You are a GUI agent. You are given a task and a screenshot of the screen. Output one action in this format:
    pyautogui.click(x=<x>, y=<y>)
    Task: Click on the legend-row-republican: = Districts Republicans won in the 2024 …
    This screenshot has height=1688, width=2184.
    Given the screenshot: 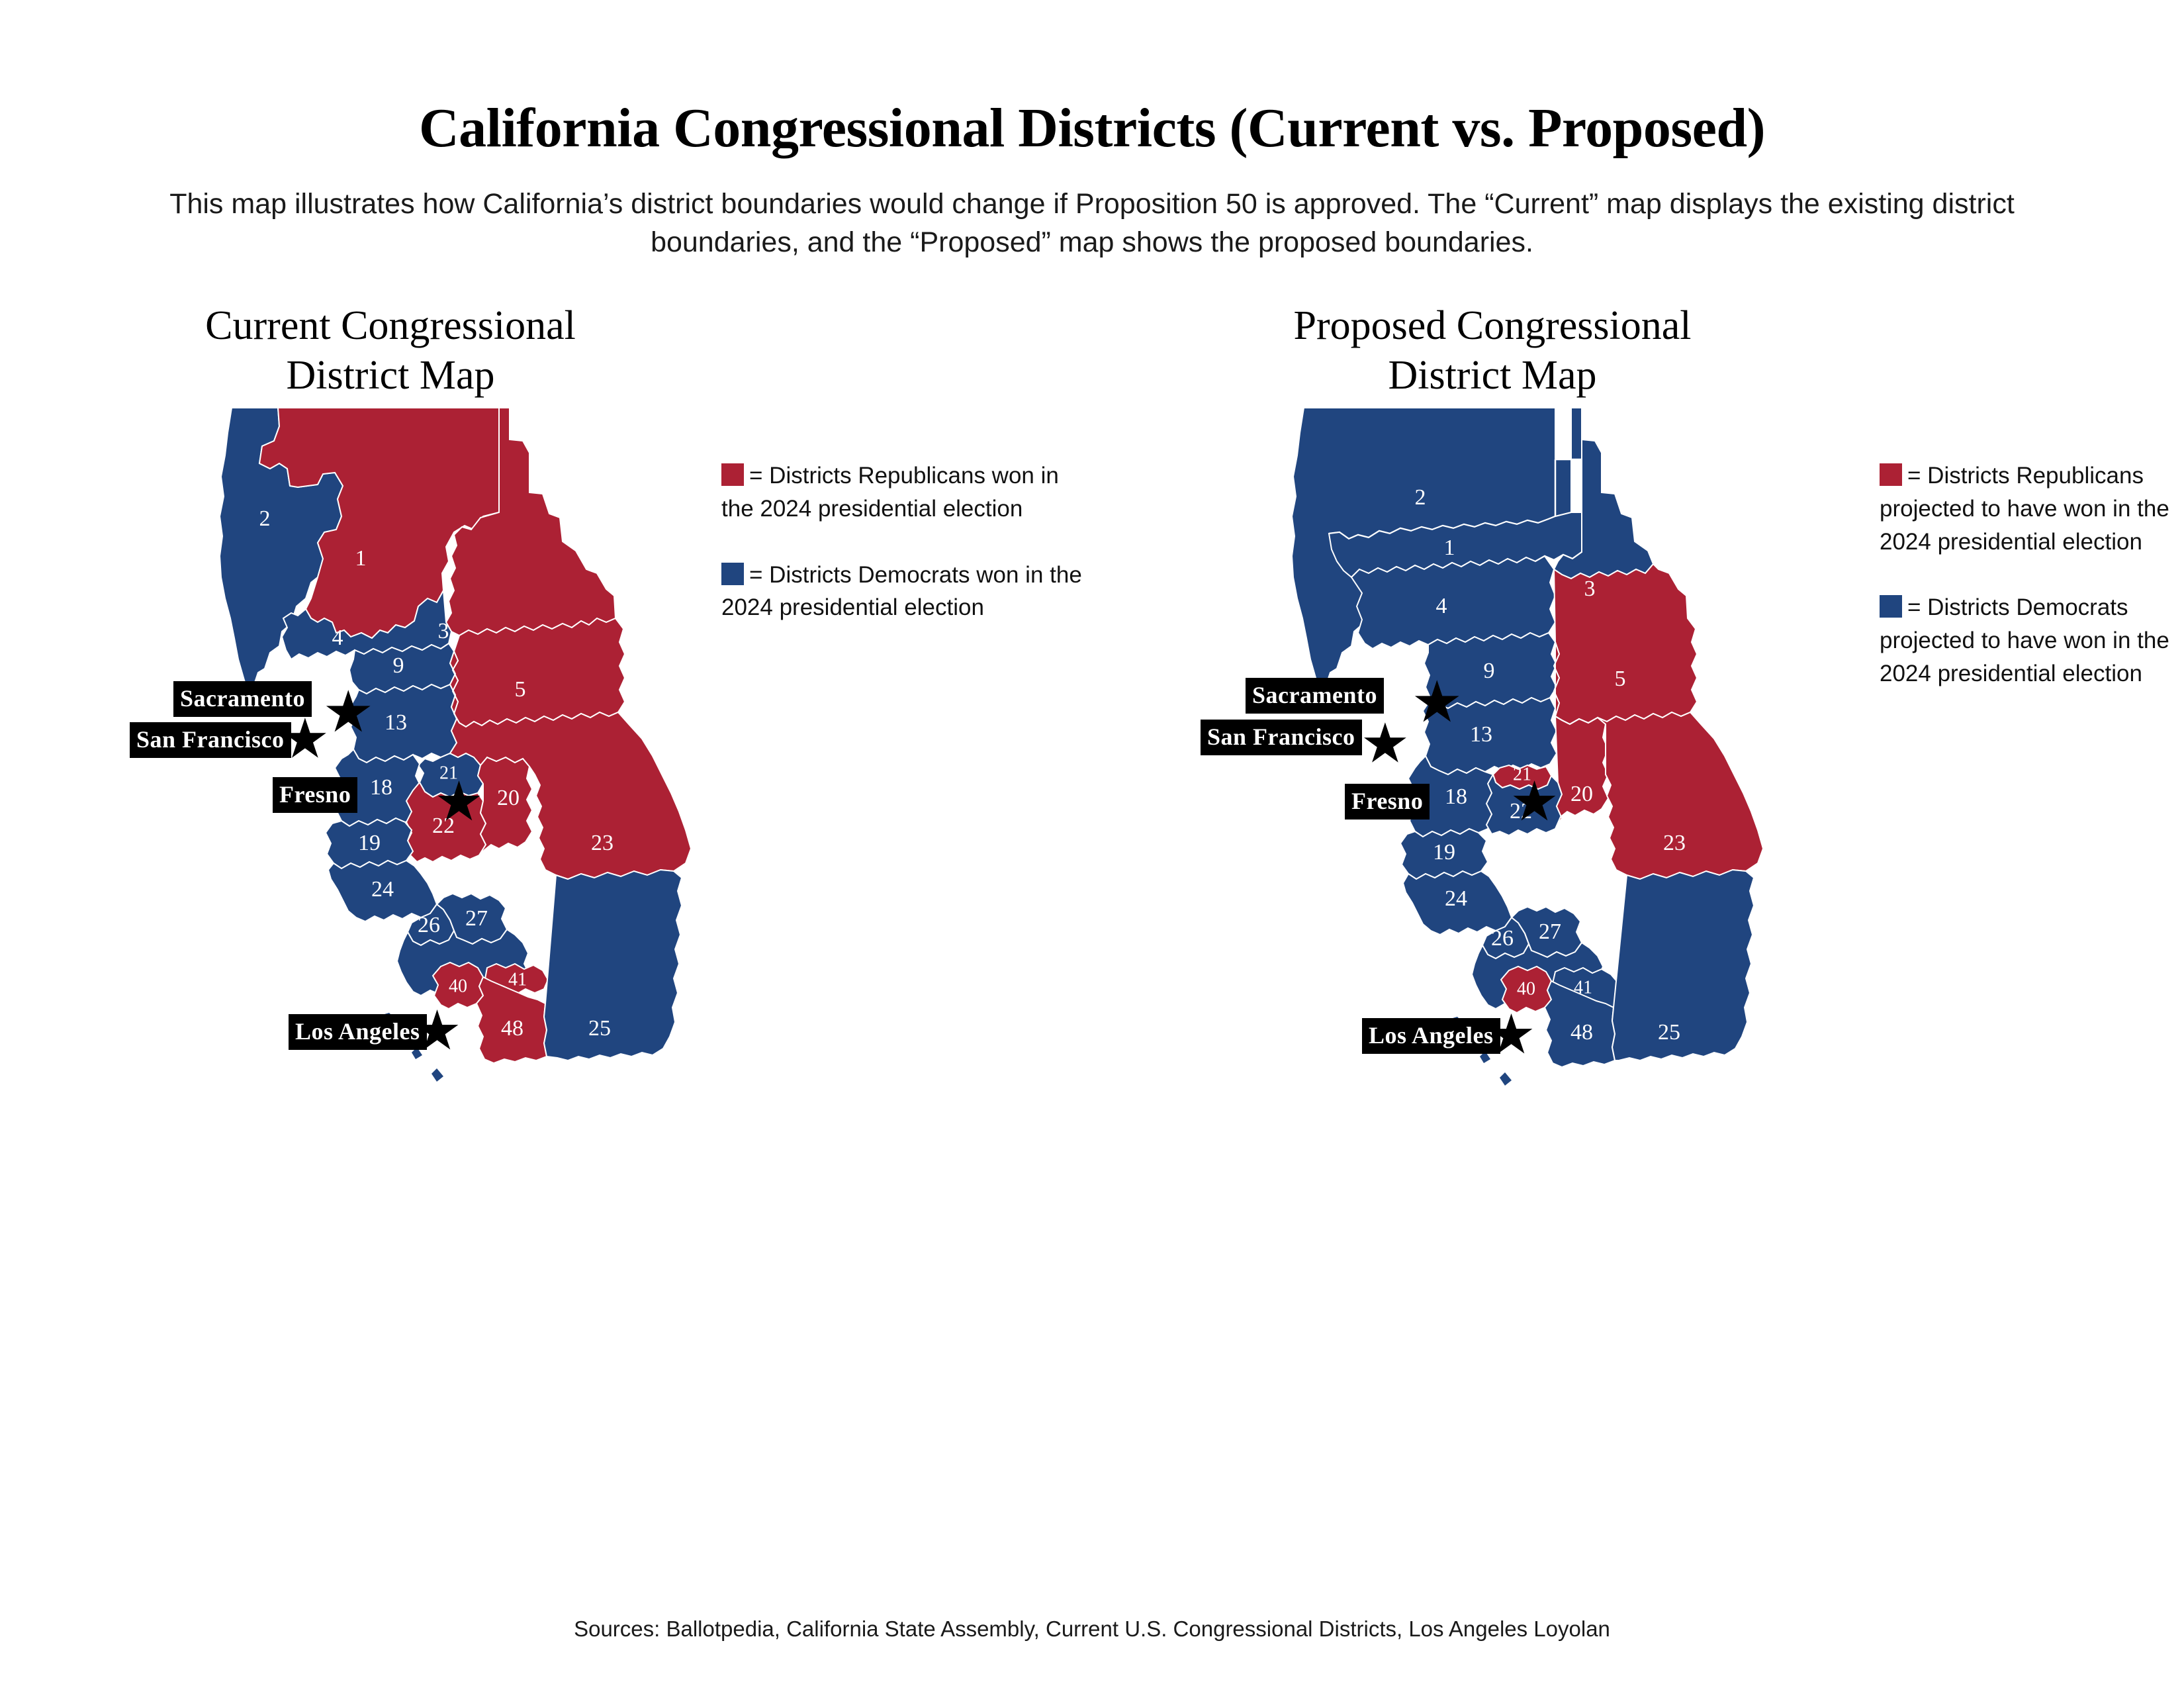 What is the action you would take?
    pyautogui.click(x=906, y=492)
    